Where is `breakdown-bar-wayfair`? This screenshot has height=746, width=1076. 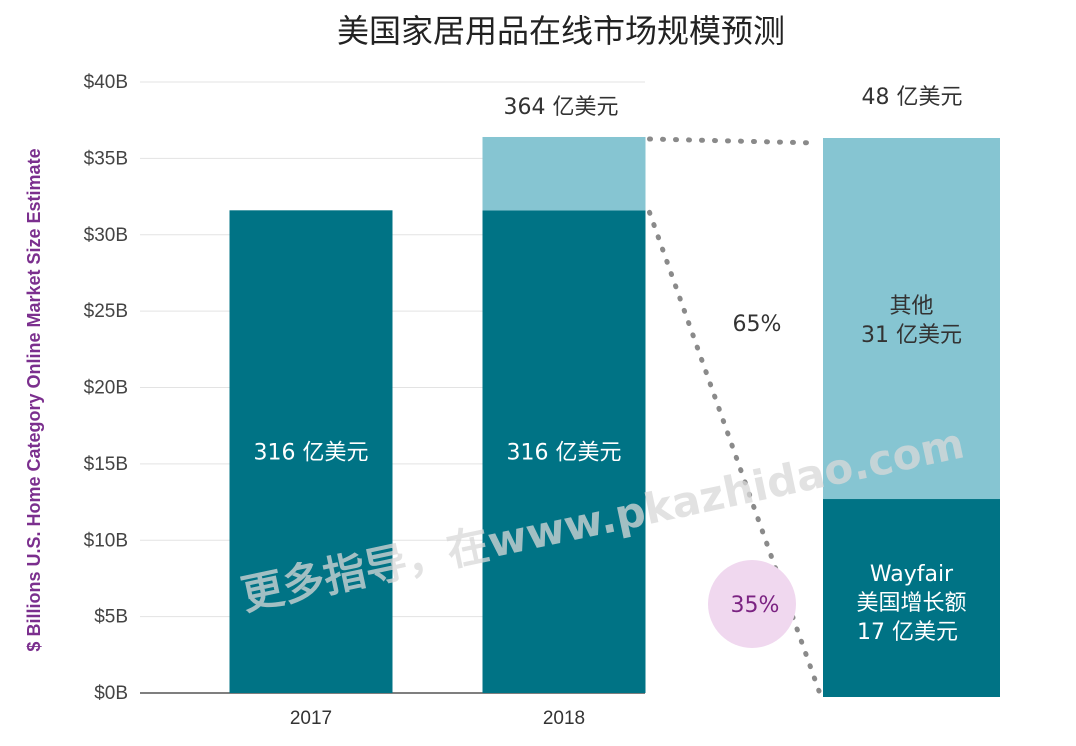 breakdown-bar-wayfair is located at coordinates (911, 598).